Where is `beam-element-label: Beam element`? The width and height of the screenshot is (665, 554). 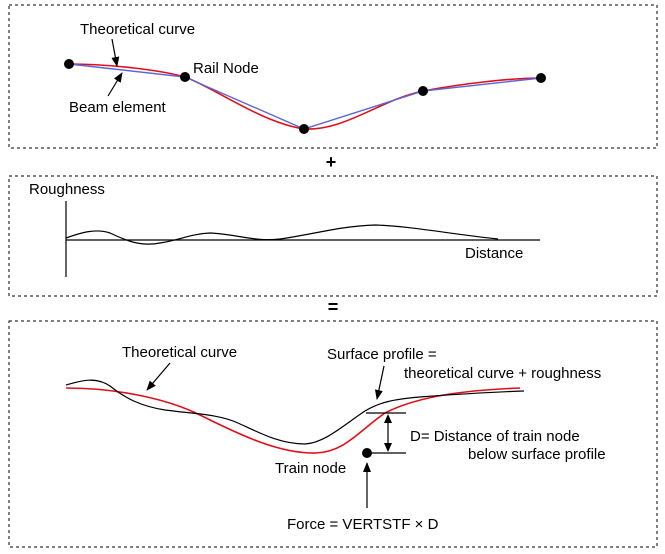
beam-element-label: Beam element is located at coordinates (118, 107).